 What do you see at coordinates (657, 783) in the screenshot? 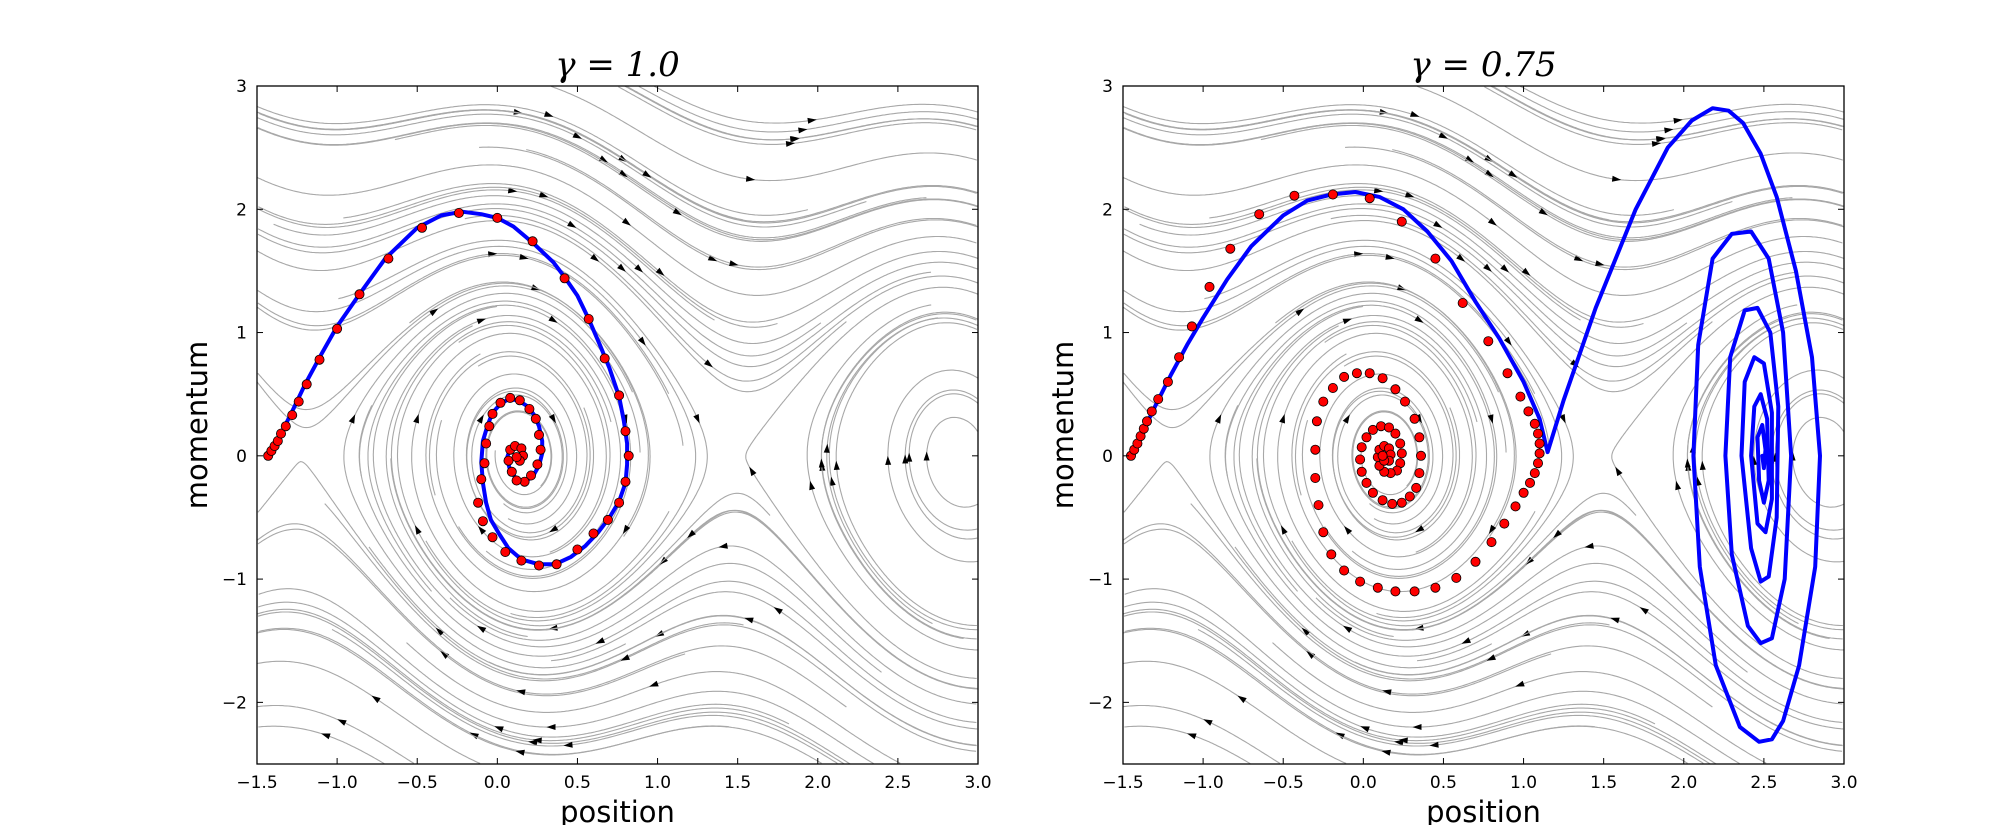
I see `x-tick-label: 1.0` at bounding box center [657, 783].